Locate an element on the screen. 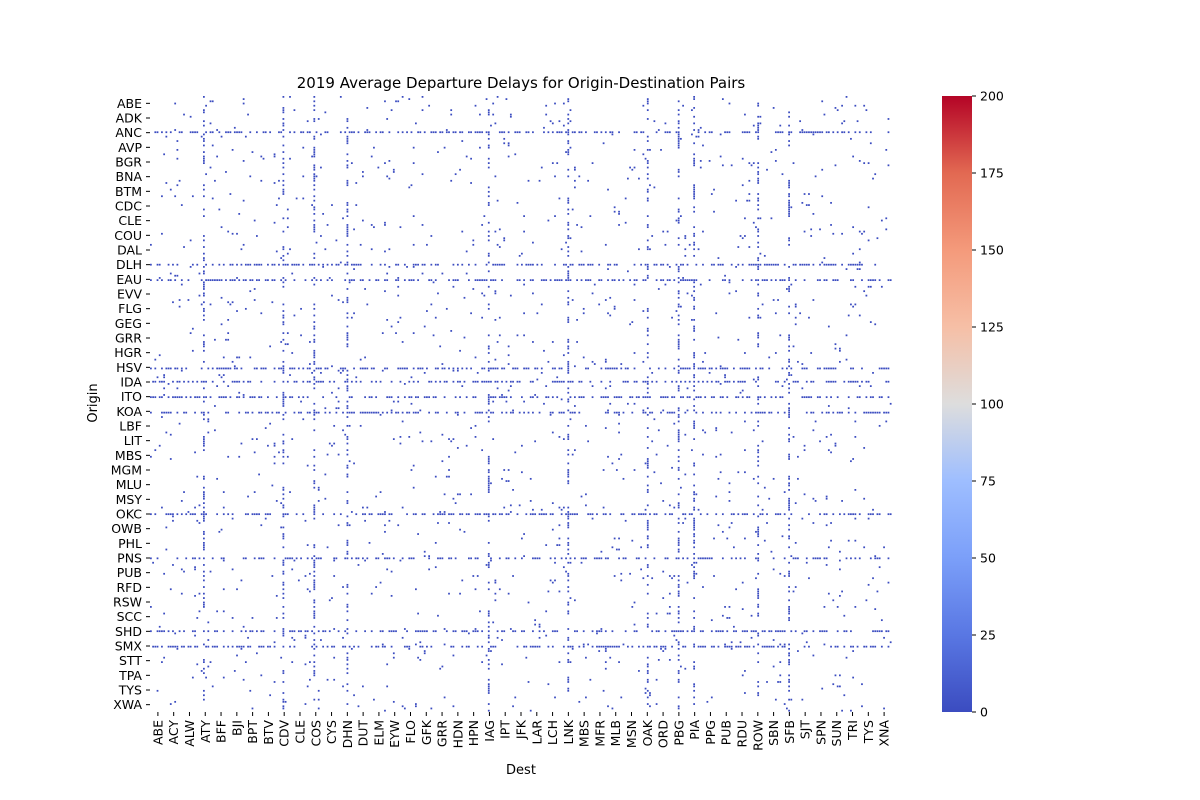 The height and width of the screenshot is (800, 1200). x-tick-label: MLB is located at coordinates (615, 733).